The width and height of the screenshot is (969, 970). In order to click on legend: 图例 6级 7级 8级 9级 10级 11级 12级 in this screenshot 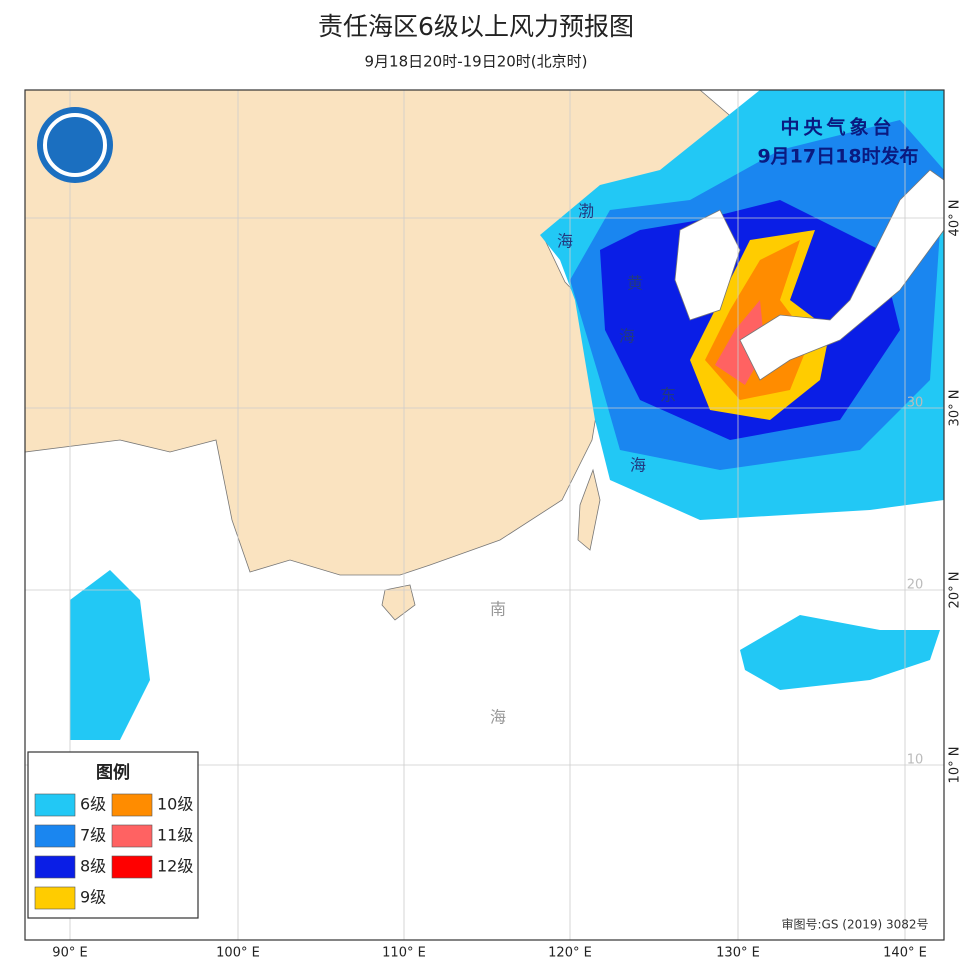, I will do `click(113, 835)`.